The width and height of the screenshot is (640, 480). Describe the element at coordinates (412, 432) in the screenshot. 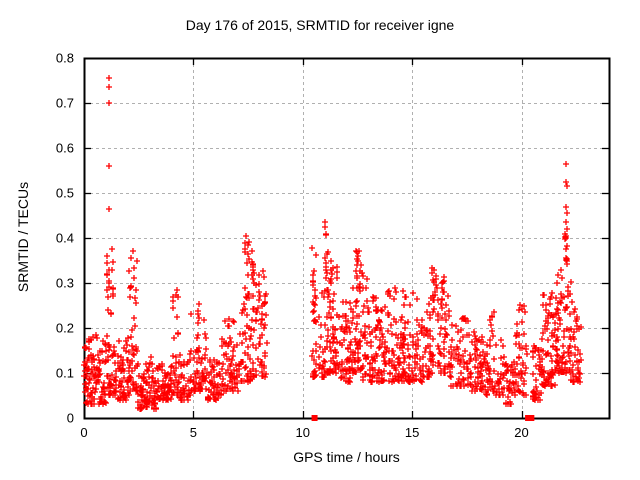

I see `svg-text: 15` at that location.